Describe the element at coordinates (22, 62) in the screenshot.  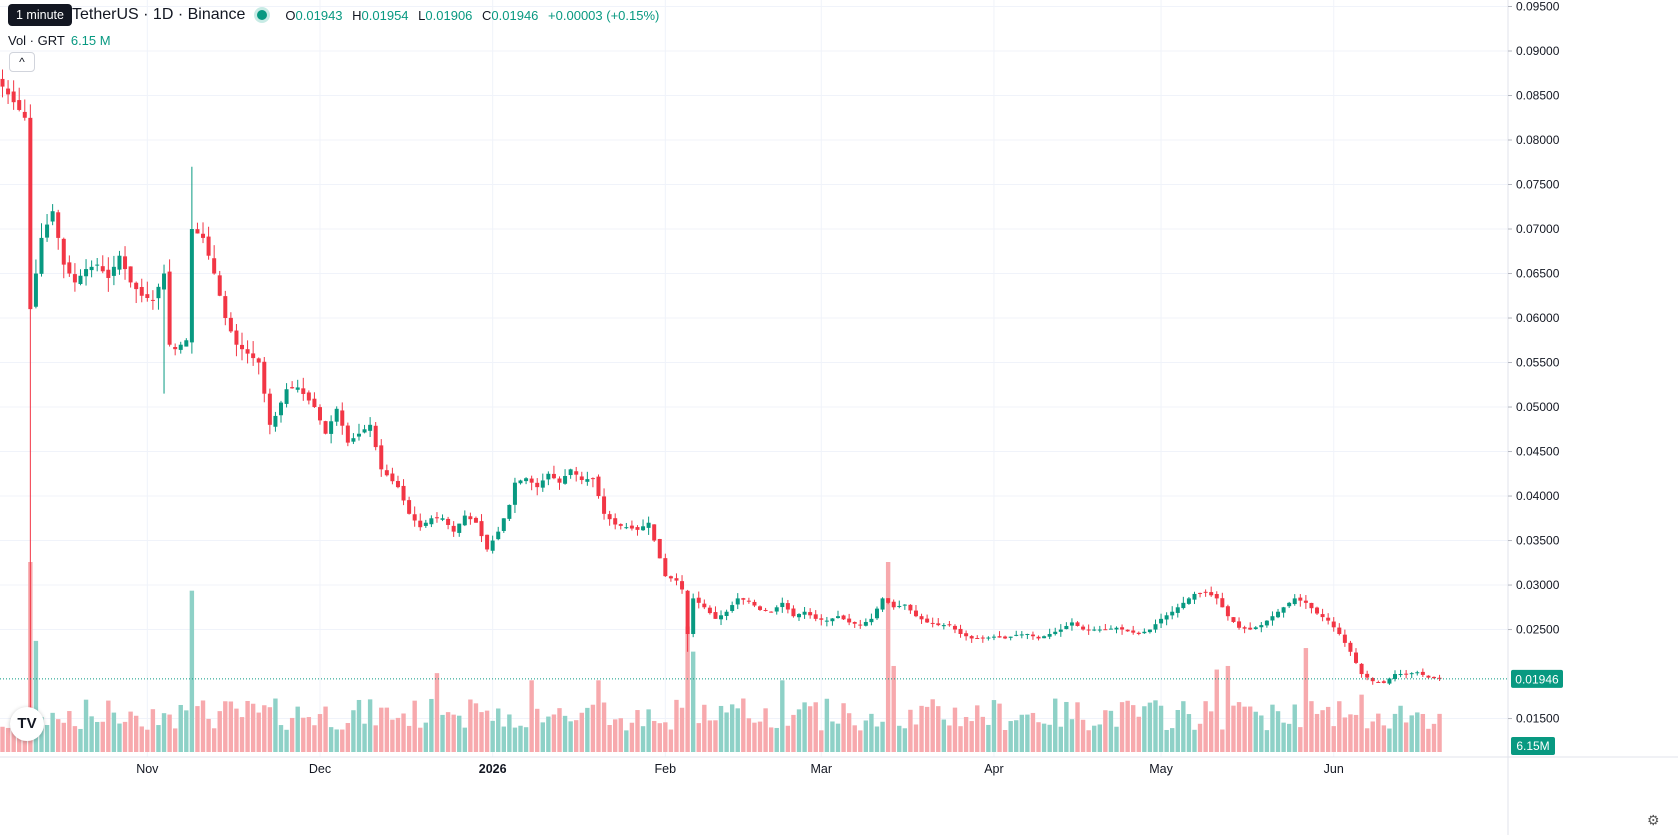
I see `collapse-legend-button: ^` at that location.